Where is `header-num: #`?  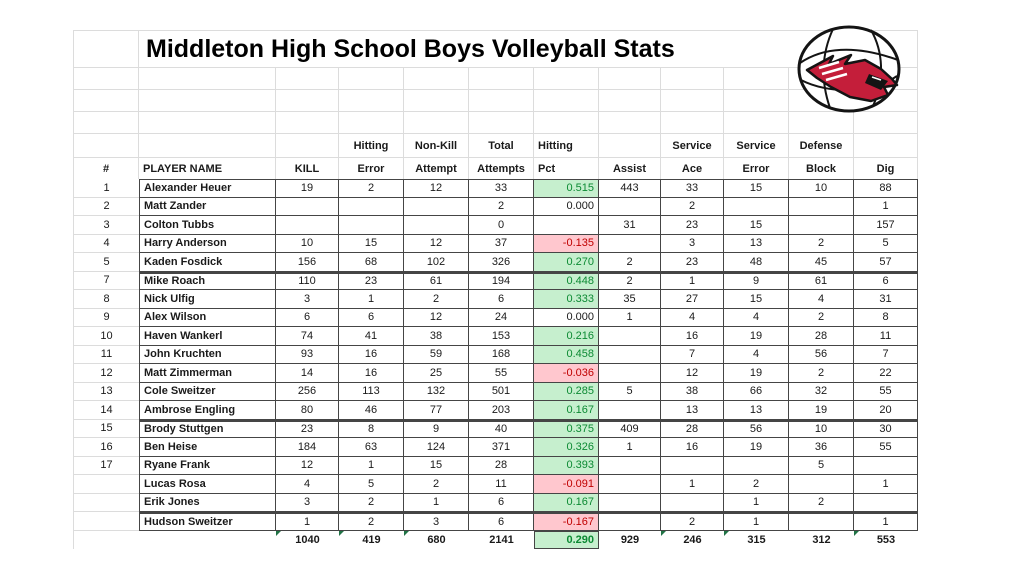
header-num: # is located at coordinates (106, 168).